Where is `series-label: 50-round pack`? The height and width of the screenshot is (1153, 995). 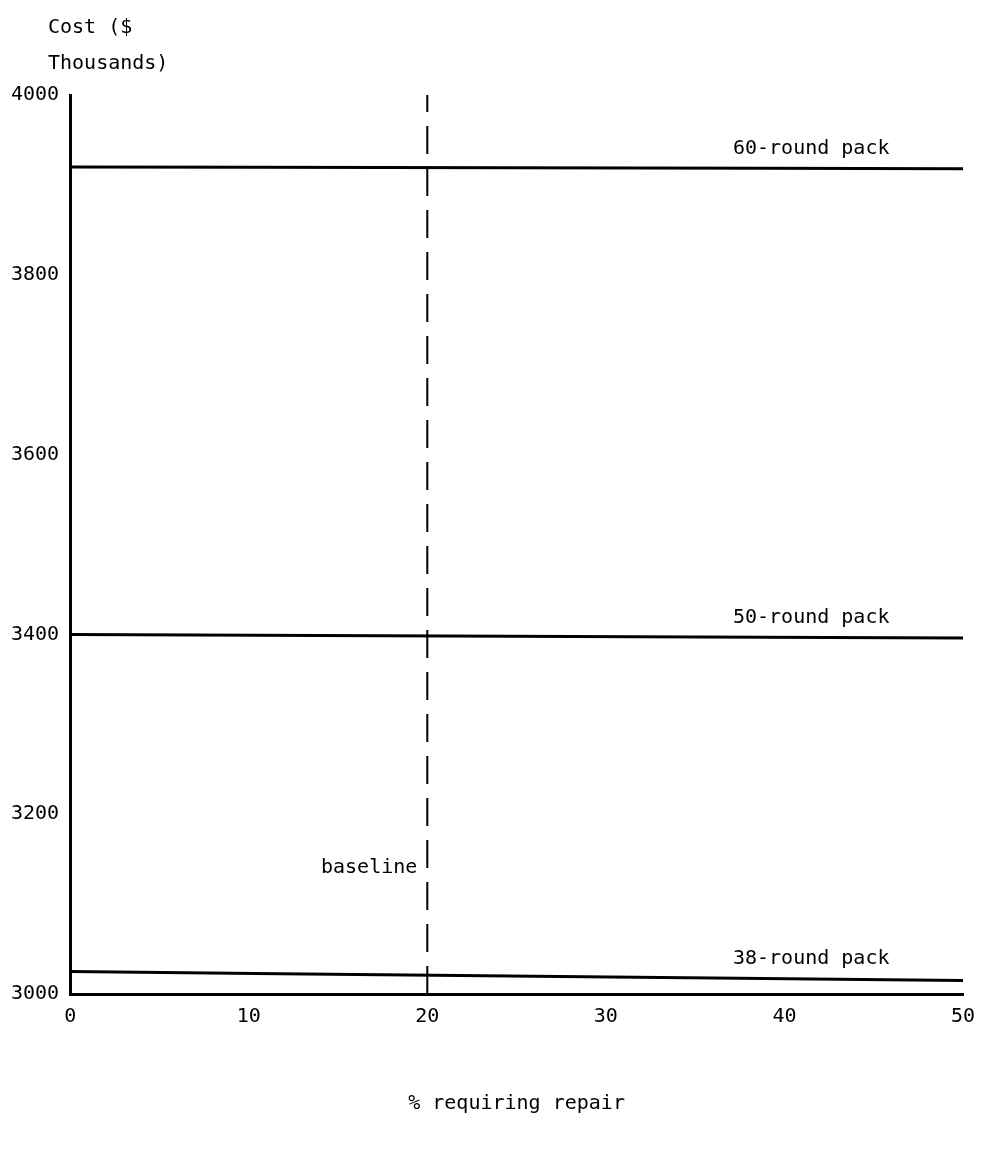 series-label: 50-round pack is located at coordinates (811, 615).